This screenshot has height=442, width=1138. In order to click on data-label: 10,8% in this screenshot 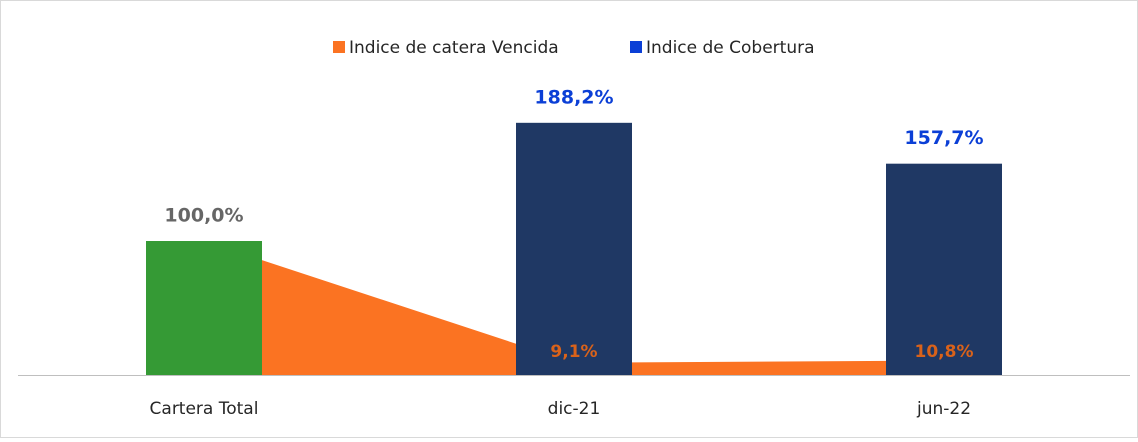, I will do `click(944, 352)`.